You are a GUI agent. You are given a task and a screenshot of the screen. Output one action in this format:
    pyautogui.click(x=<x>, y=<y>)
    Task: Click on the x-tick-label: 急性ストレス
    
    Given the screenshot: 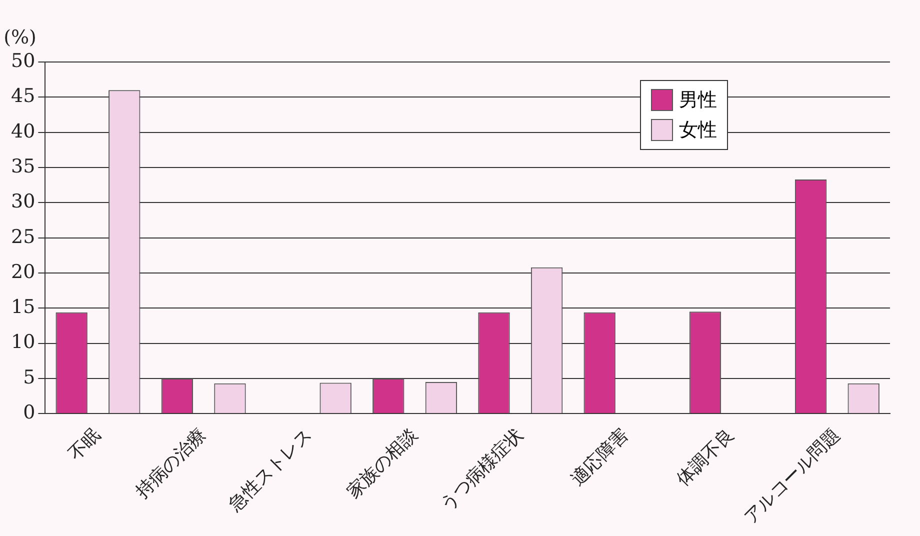 What is the action you would take?
    pyautogui.click(x=270, y=470)
    